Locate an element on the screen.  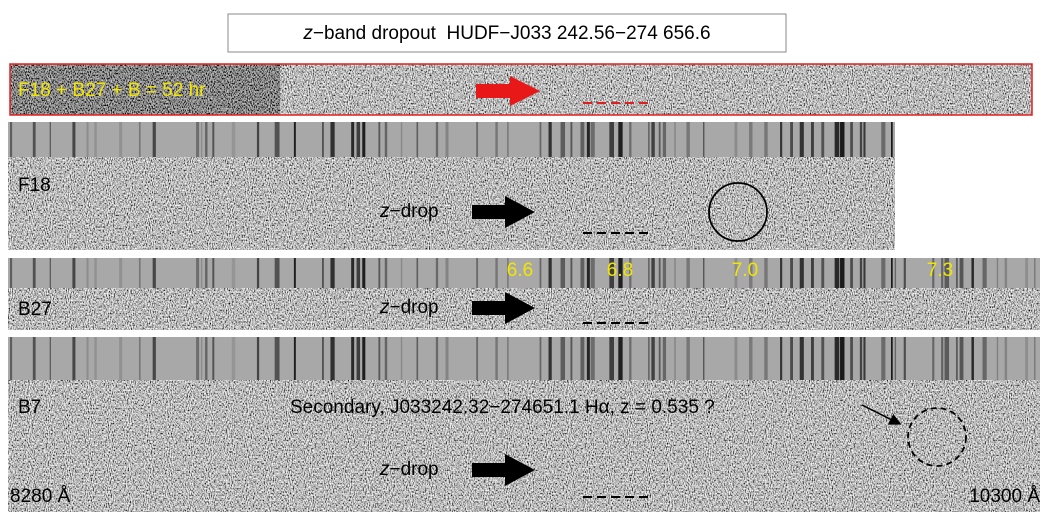
arrow is located at coordinates (503, 212).